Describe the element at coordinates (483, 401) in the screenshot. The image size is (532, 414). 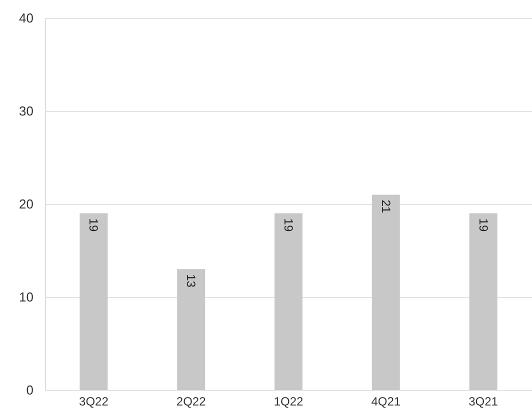
I see `x-tick-label: 3Q21` at that location.